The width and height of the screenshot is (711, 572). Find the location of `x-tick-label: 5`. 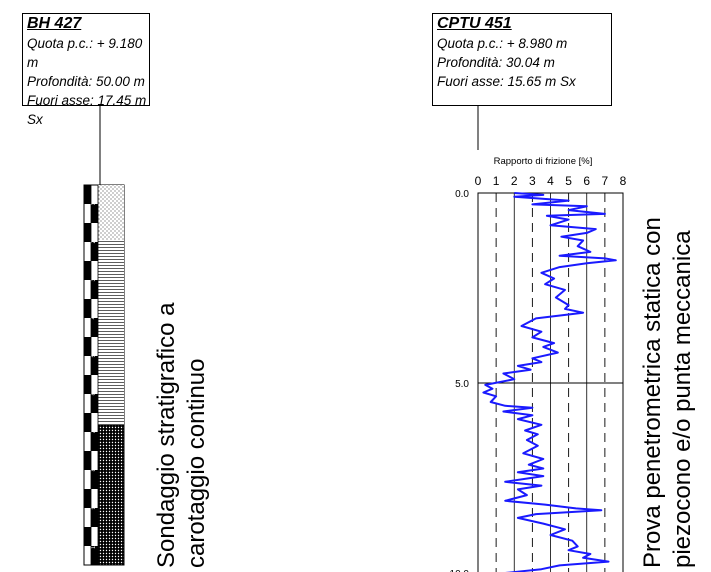

x-tick-label: 5 is located at coordinates (568, 181).